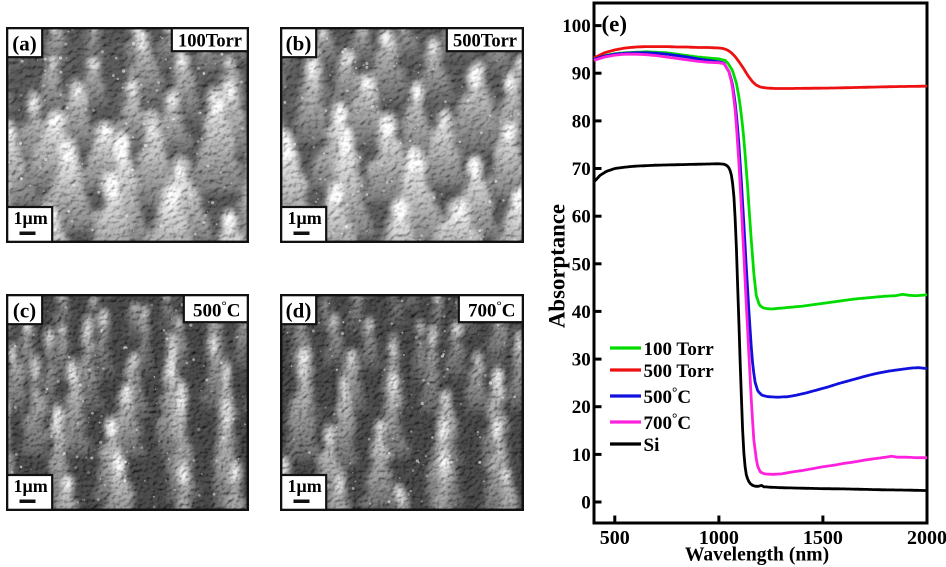  I want to click on svg-text: 90, so click(581, 74).